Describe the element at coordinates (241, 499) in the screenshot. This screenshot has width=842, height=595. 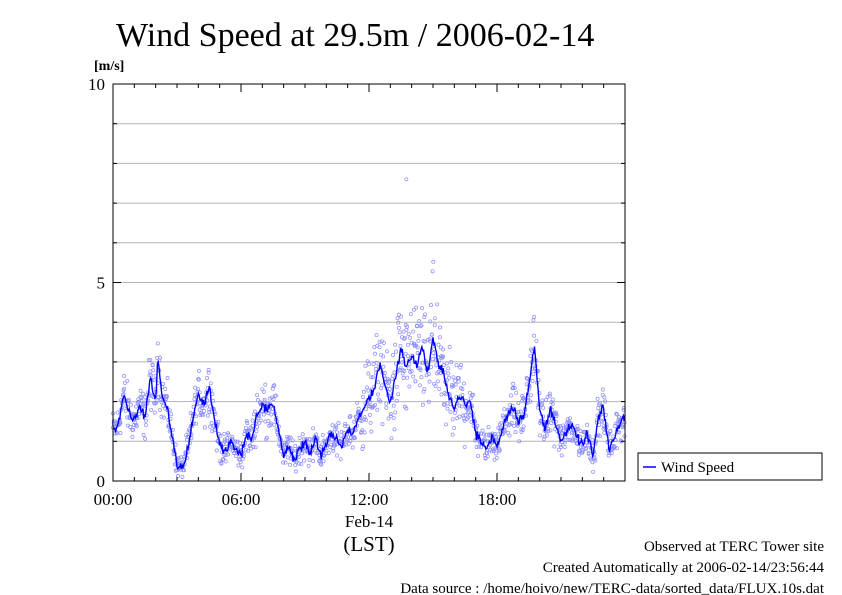
I see `x-tick-label: 06:00` at that location.